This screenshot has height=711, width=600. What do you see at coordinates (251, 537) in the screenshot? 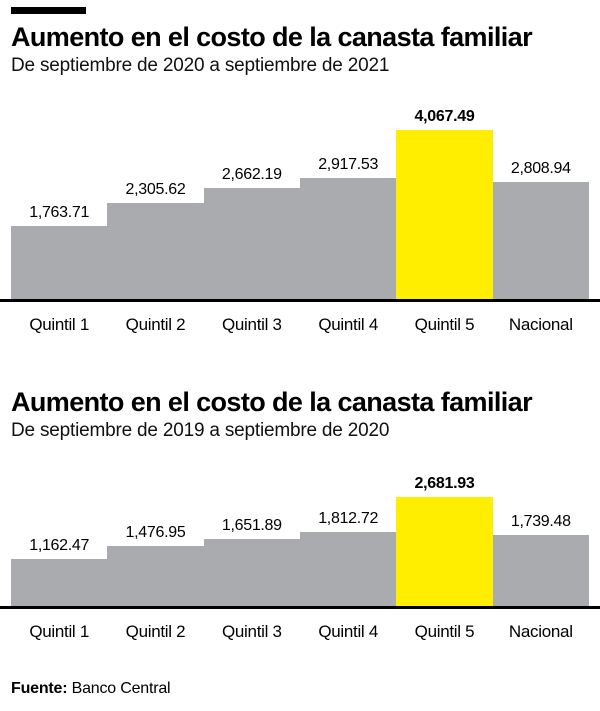
I see `bar-column-quintil-3: 1,651.89` at bounding box center [251, 537].